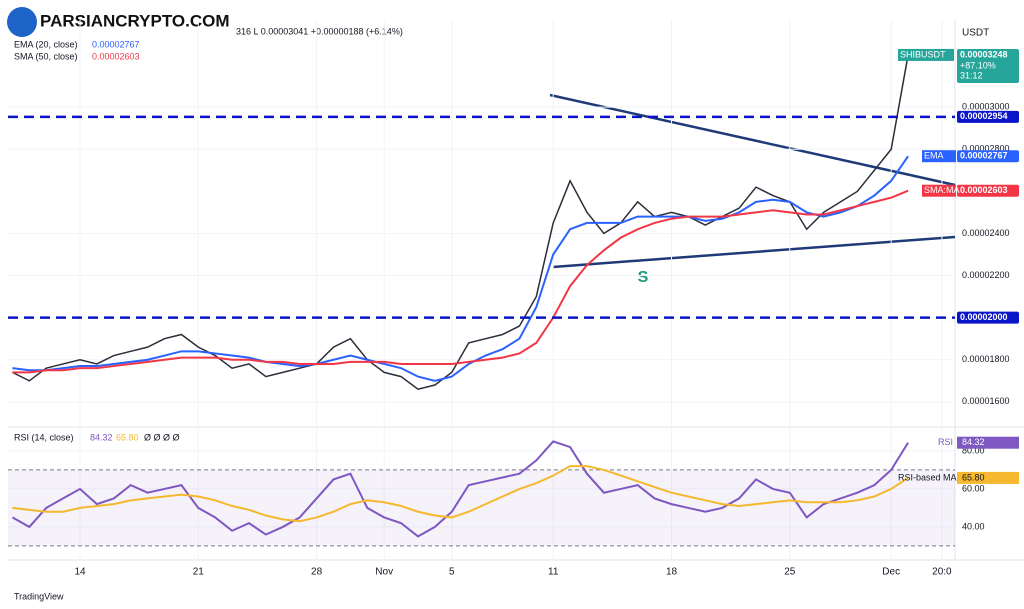 The image size is (1024, 609). Describe the element at coordinates (973, 488) in the screenshot. I see `y-tick-label: 60.00` at that location.